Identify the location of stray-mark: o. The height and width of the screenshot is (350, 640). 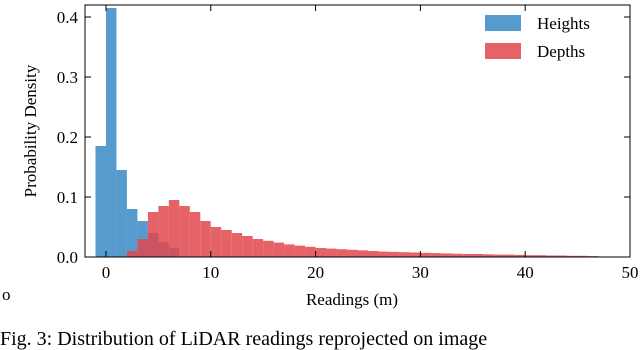
(6, 294).